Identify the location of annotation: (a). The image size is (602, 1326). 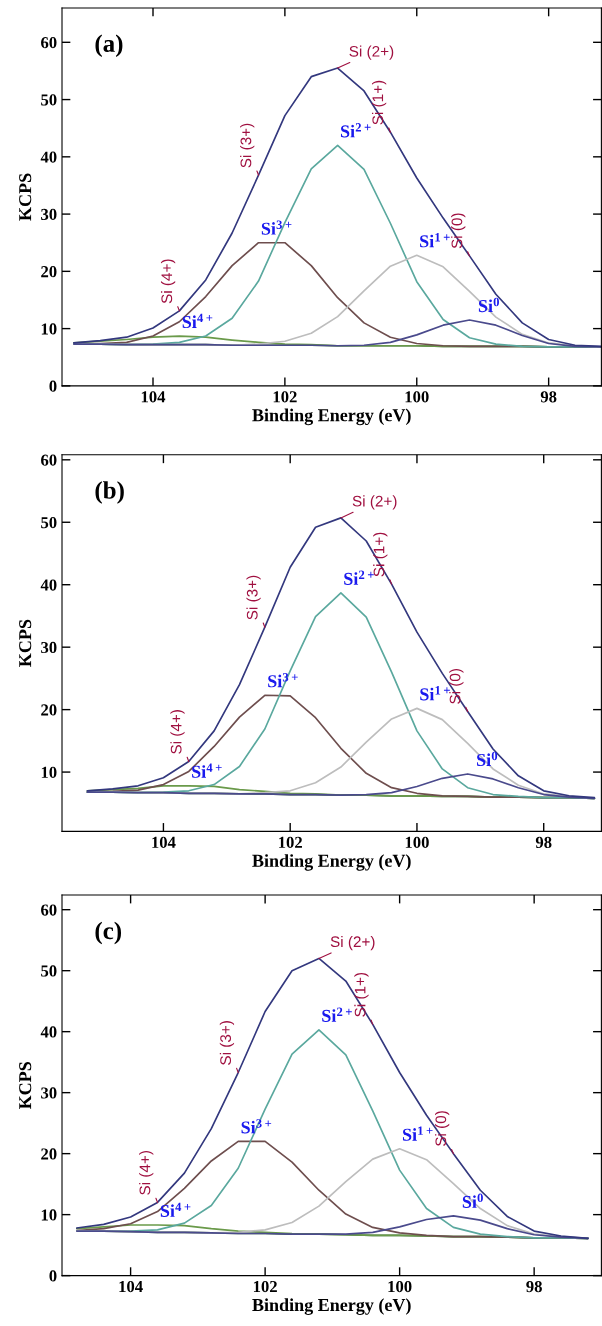
(109, 46).